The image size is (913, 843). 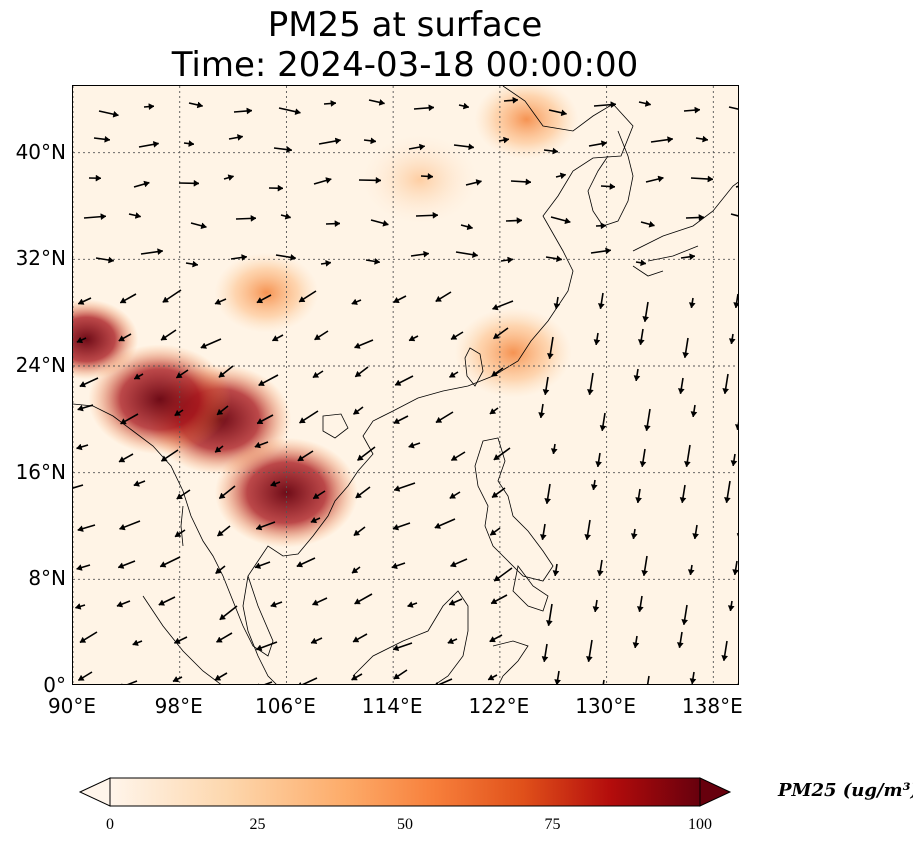 What do you see at coordinates (54, 685) in the screenshot?
I see `lat-tick-label: 0°` at bounding box center [54, 685].